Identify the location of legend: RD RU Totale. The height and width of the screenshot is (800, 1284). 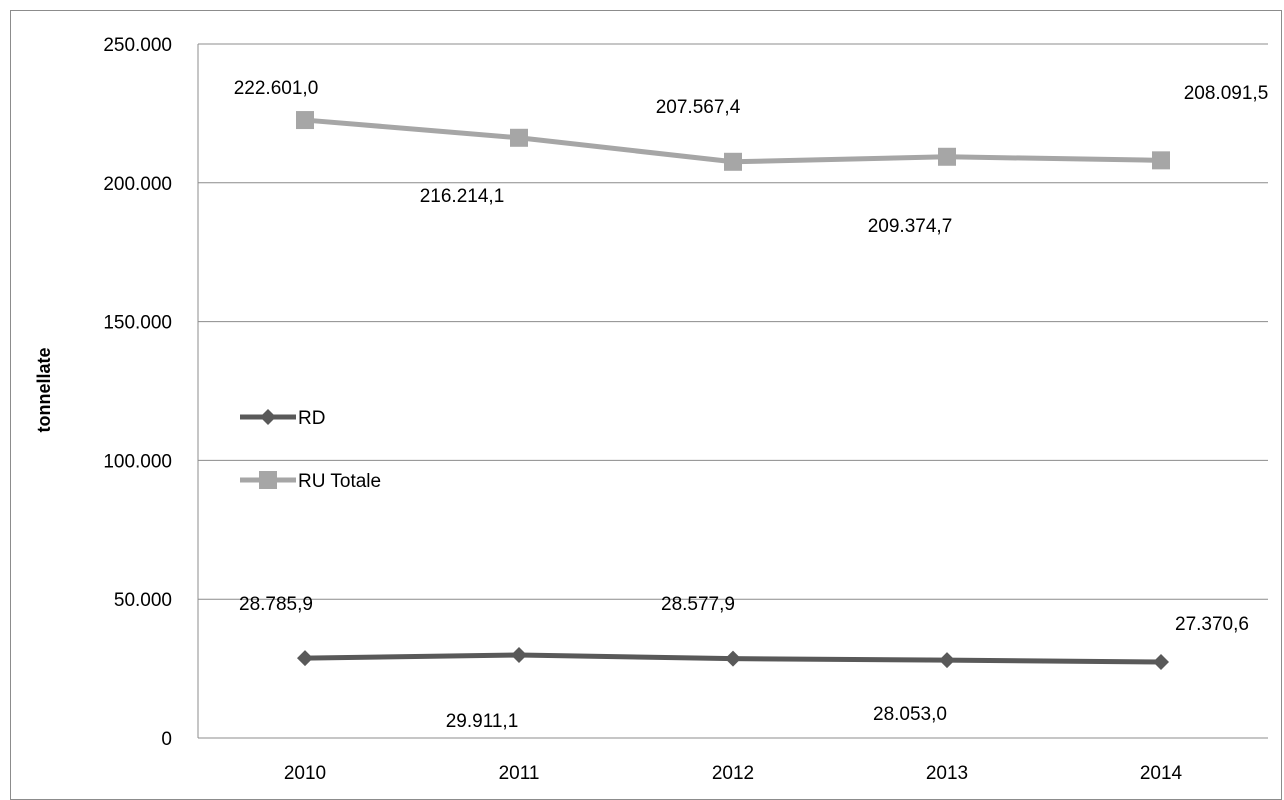
(310, 450).